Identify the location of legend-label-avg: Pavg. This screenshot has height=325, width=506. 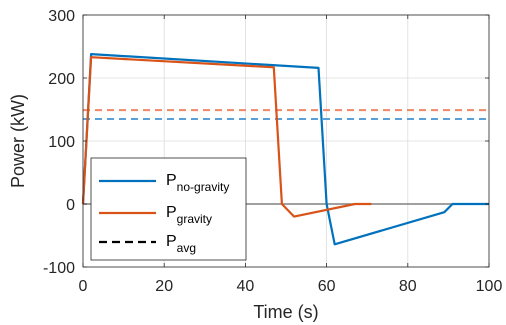
(181, 244).